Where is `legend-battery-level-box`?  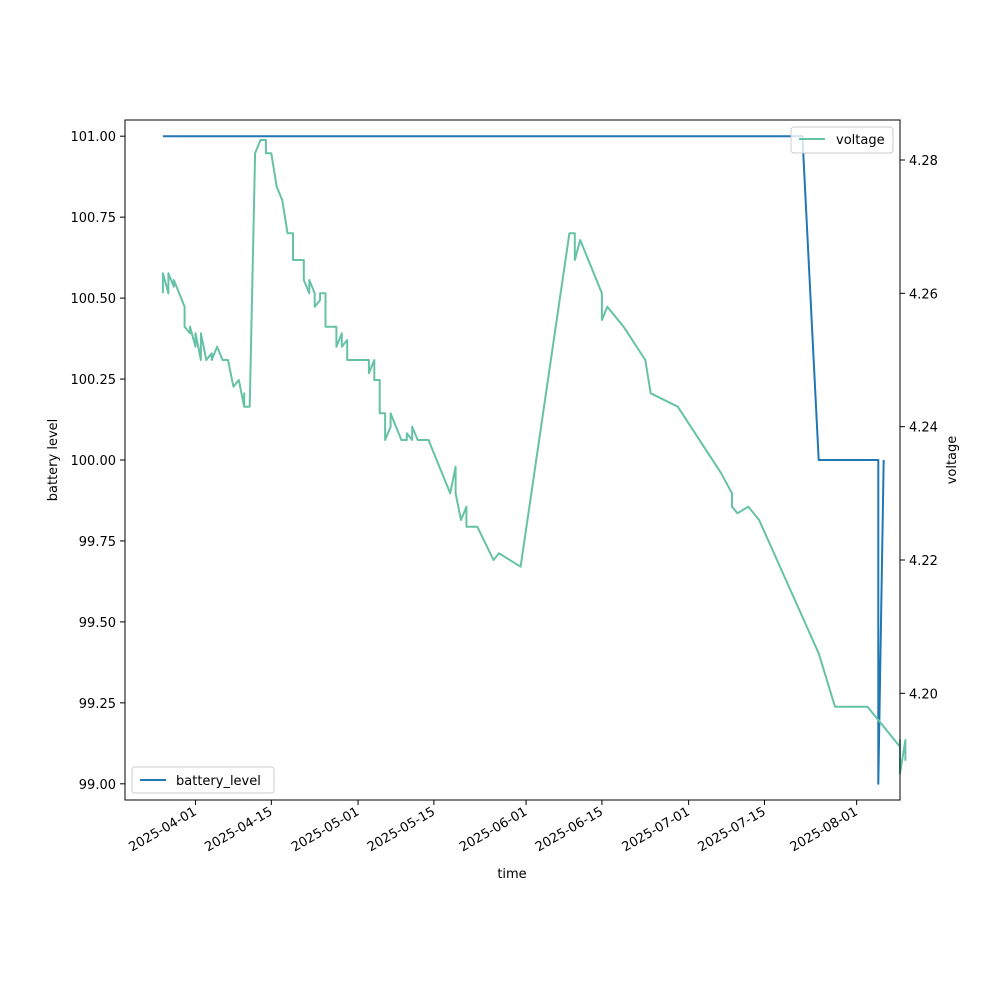 legend-battery-level-box is located at coordinates (203, 780).